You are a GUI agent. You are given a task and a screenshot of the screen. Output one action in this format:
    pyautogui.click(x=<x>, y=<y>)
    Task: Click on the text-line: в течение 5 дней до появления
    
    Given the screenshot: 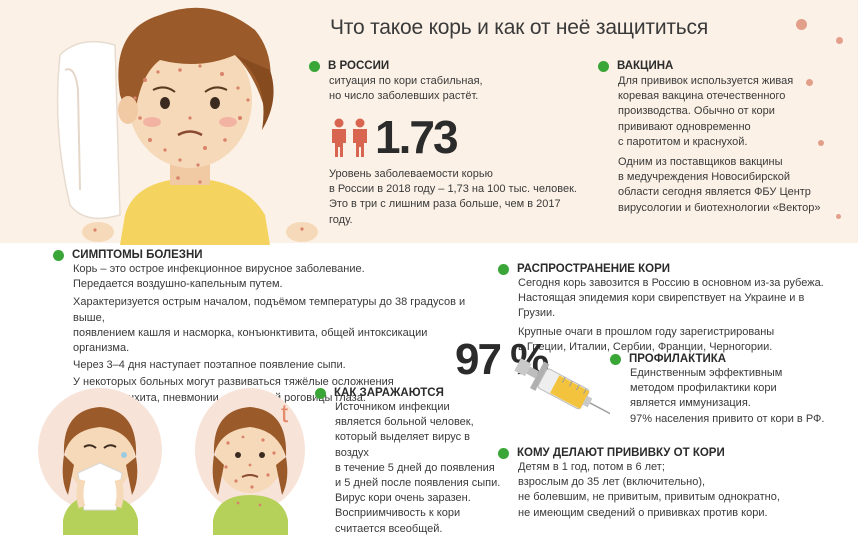 What is the action you would take?
    pyautogui.click(x=415, y=467)
    